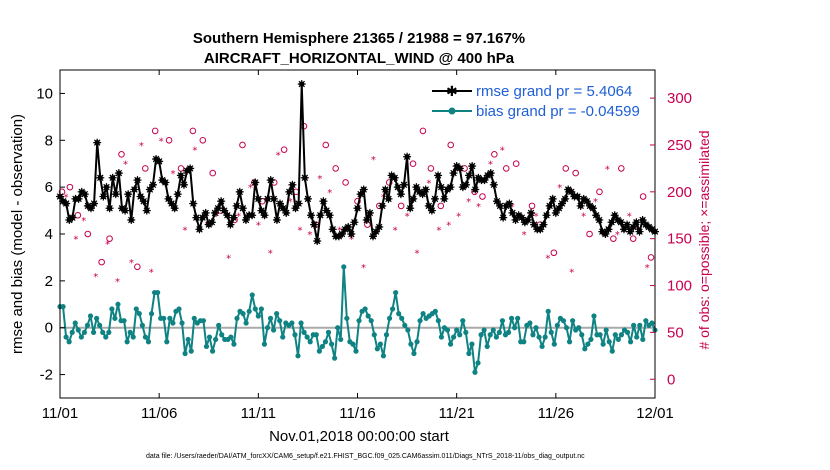 The image size is (830, 470). Describe the element at coordinates (357, 413) in the screenshot. I see `x-tick-label: 11/16` at that location.